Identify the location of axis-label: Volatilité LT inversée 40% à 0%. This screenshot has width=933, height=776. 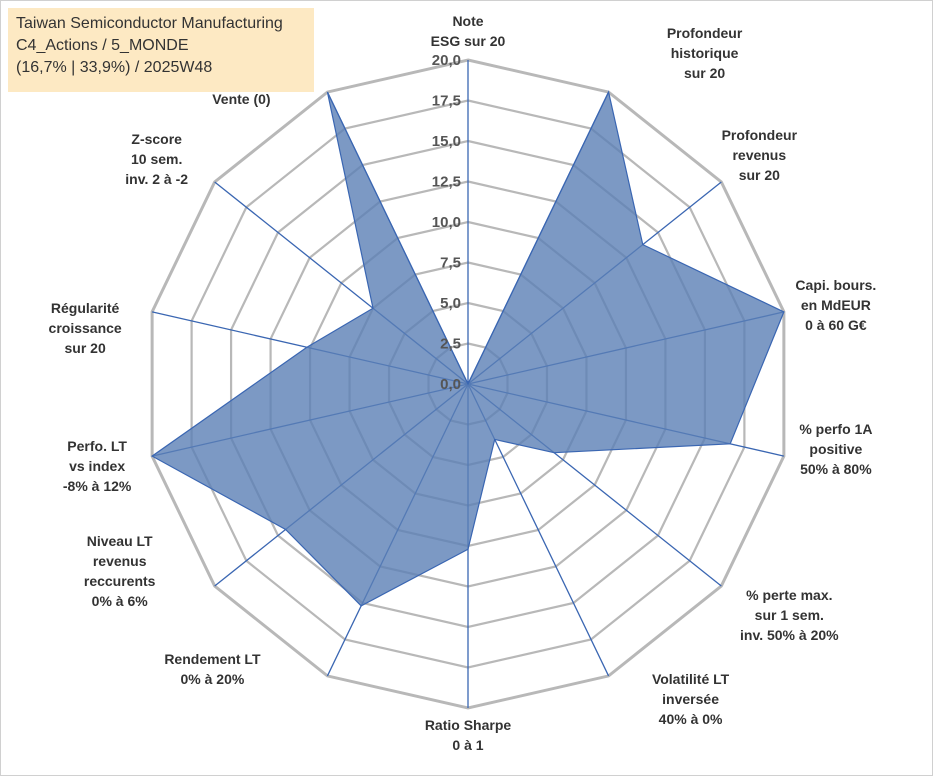
(691, 699).